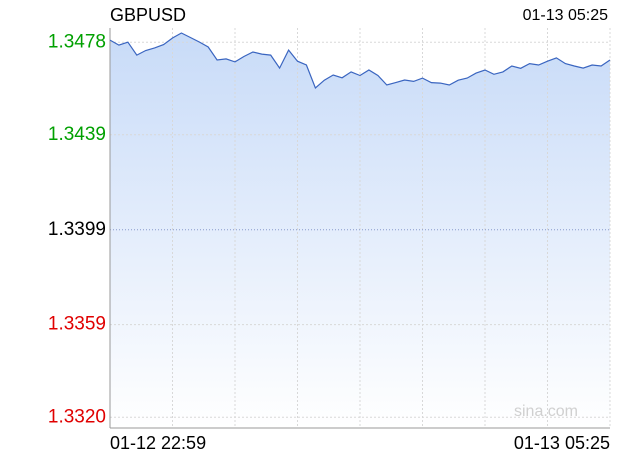 The width and height of the screenshot is (620, 460). Describe the element at coordinates (566, 15) in the screenshot. I see `timestamp: 01-13 05:25` at that location.